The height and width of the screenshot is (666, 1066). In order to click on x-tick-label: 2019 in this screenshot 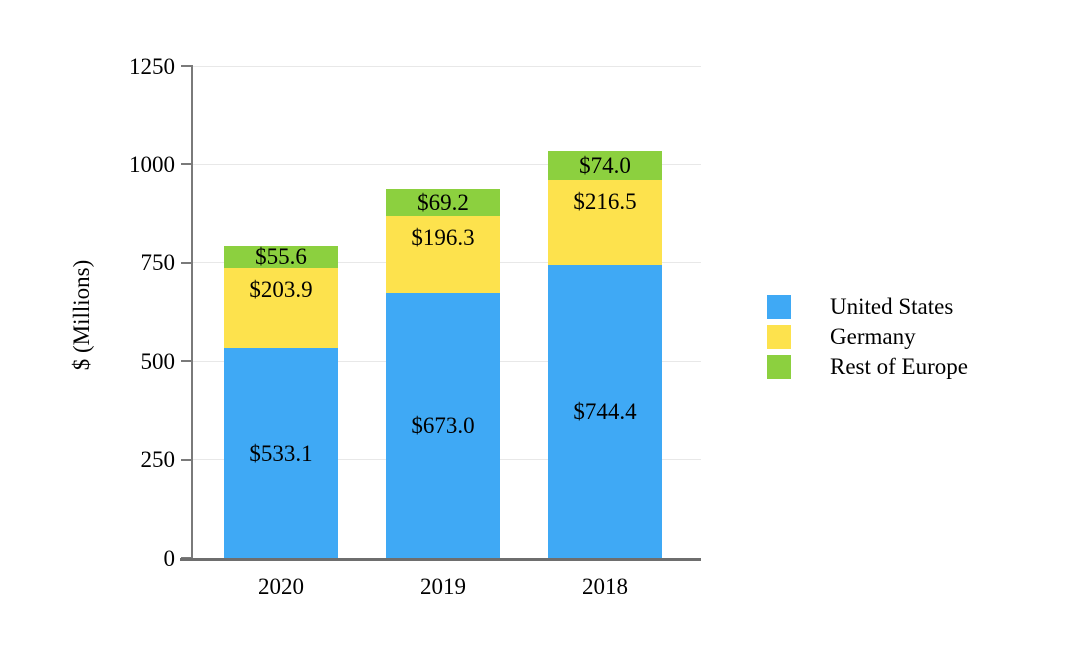, I will do `click(443, 586)`.